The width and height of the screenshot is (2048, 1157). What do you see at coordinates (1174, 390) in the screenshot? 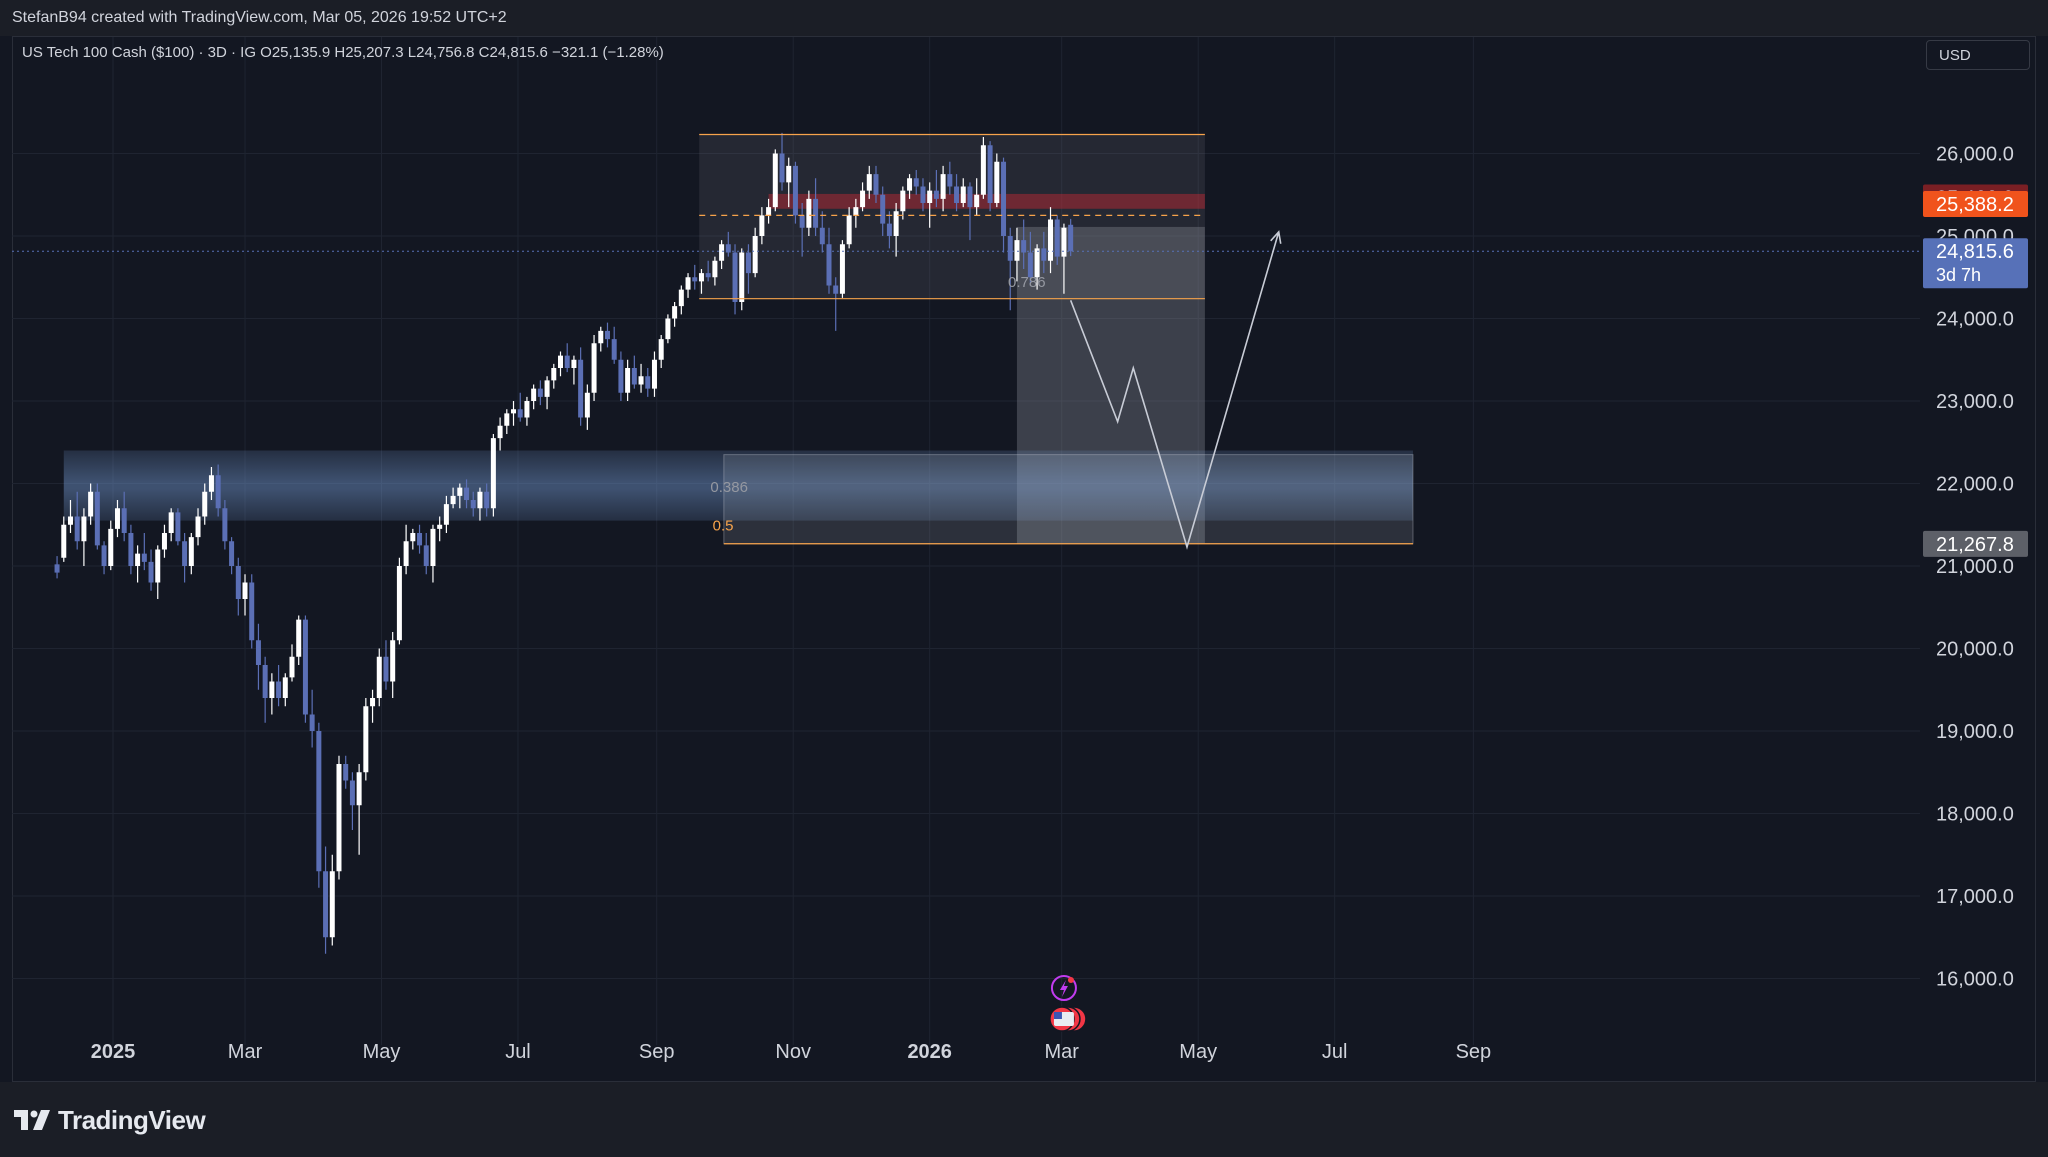
I see `projection-path` at bounding box center [1174, 390].